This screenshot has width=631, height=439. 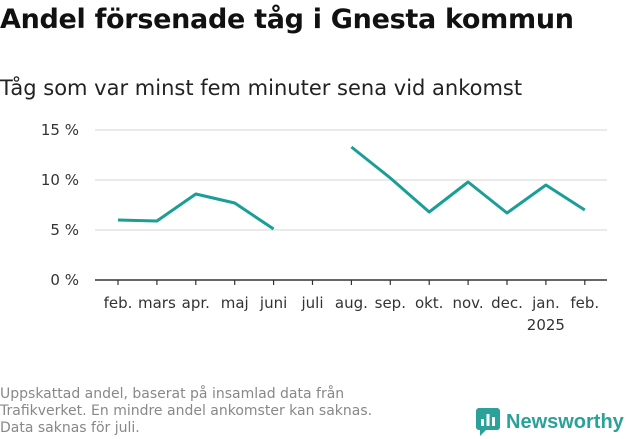 I want to click on x-tick-label: maj, so click(x=235, y=303).